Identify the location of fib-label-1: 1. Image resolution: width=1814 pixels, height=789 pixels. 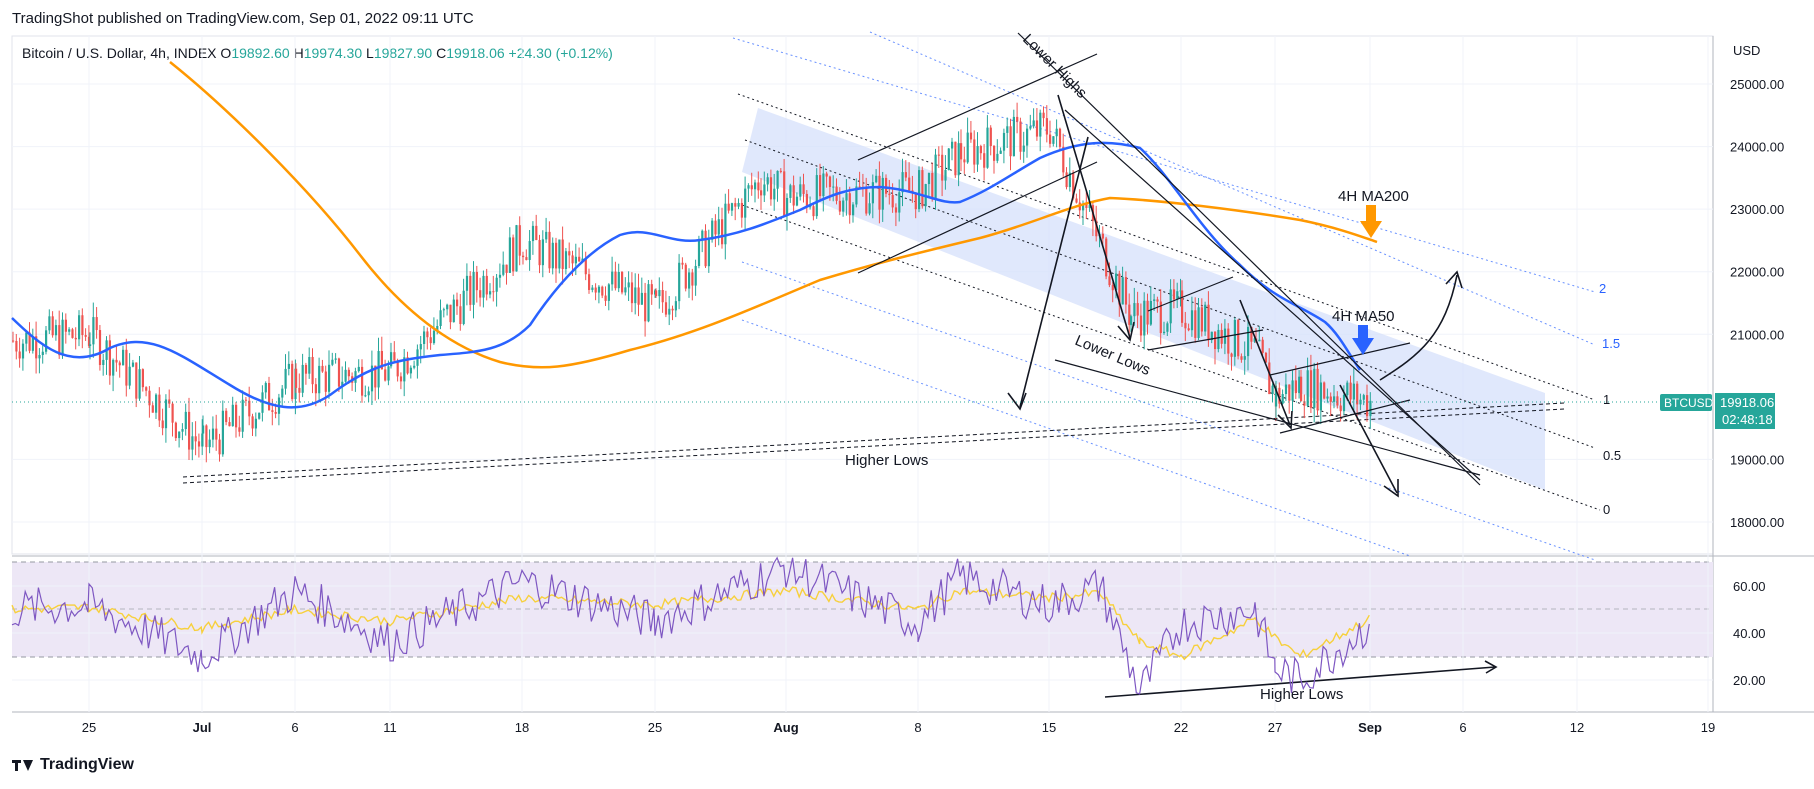
(1606, 399).